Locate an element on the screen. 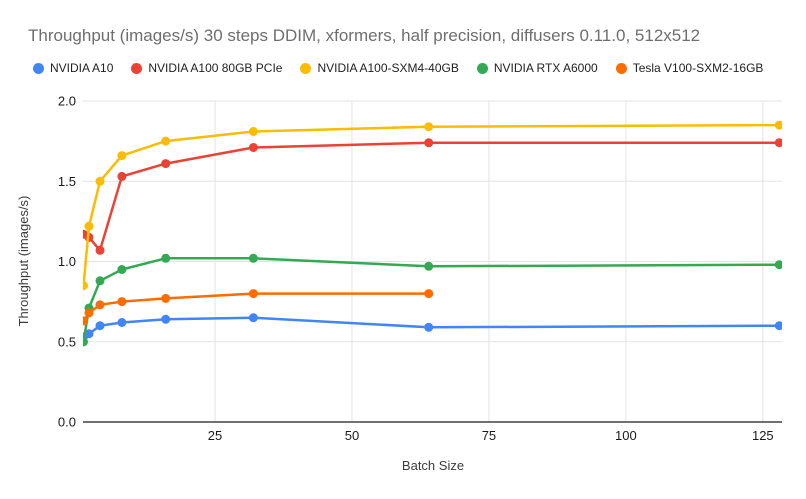 The width and height of the screenshot is (806, 499). legend-label: Tesla V100-SXM2-16GB is located at coordinates (698, 68).